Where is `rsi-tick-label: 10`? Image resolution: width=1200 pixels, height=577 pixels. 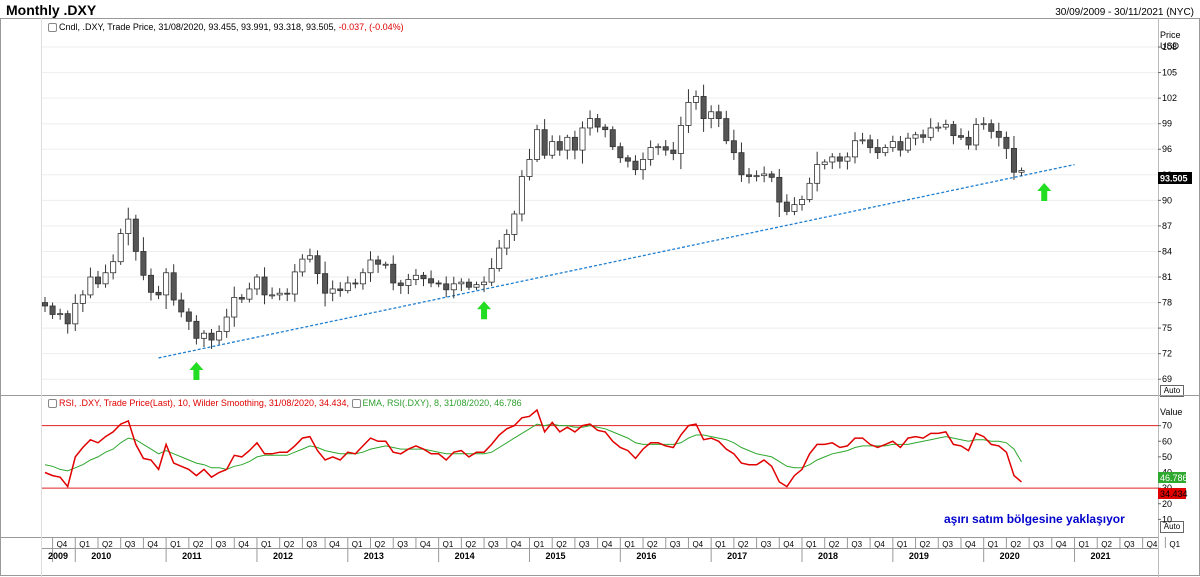
rsi-tick-label: 10 is located at coordinates (1167, 519).